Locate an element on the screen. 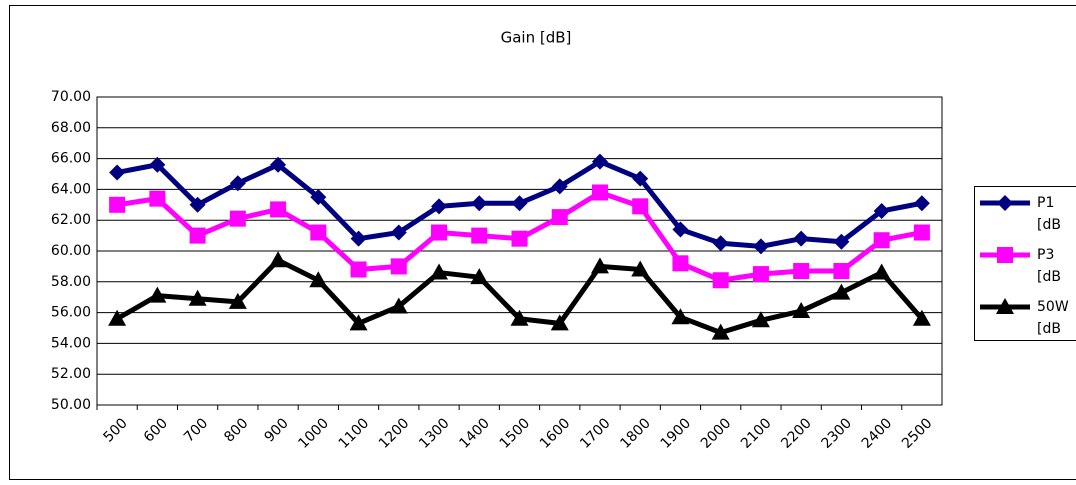 Image resolution: width=1076 pixels, height=485 pixels. y-tick-label: 52.00 is located at coordinates (71, 374).